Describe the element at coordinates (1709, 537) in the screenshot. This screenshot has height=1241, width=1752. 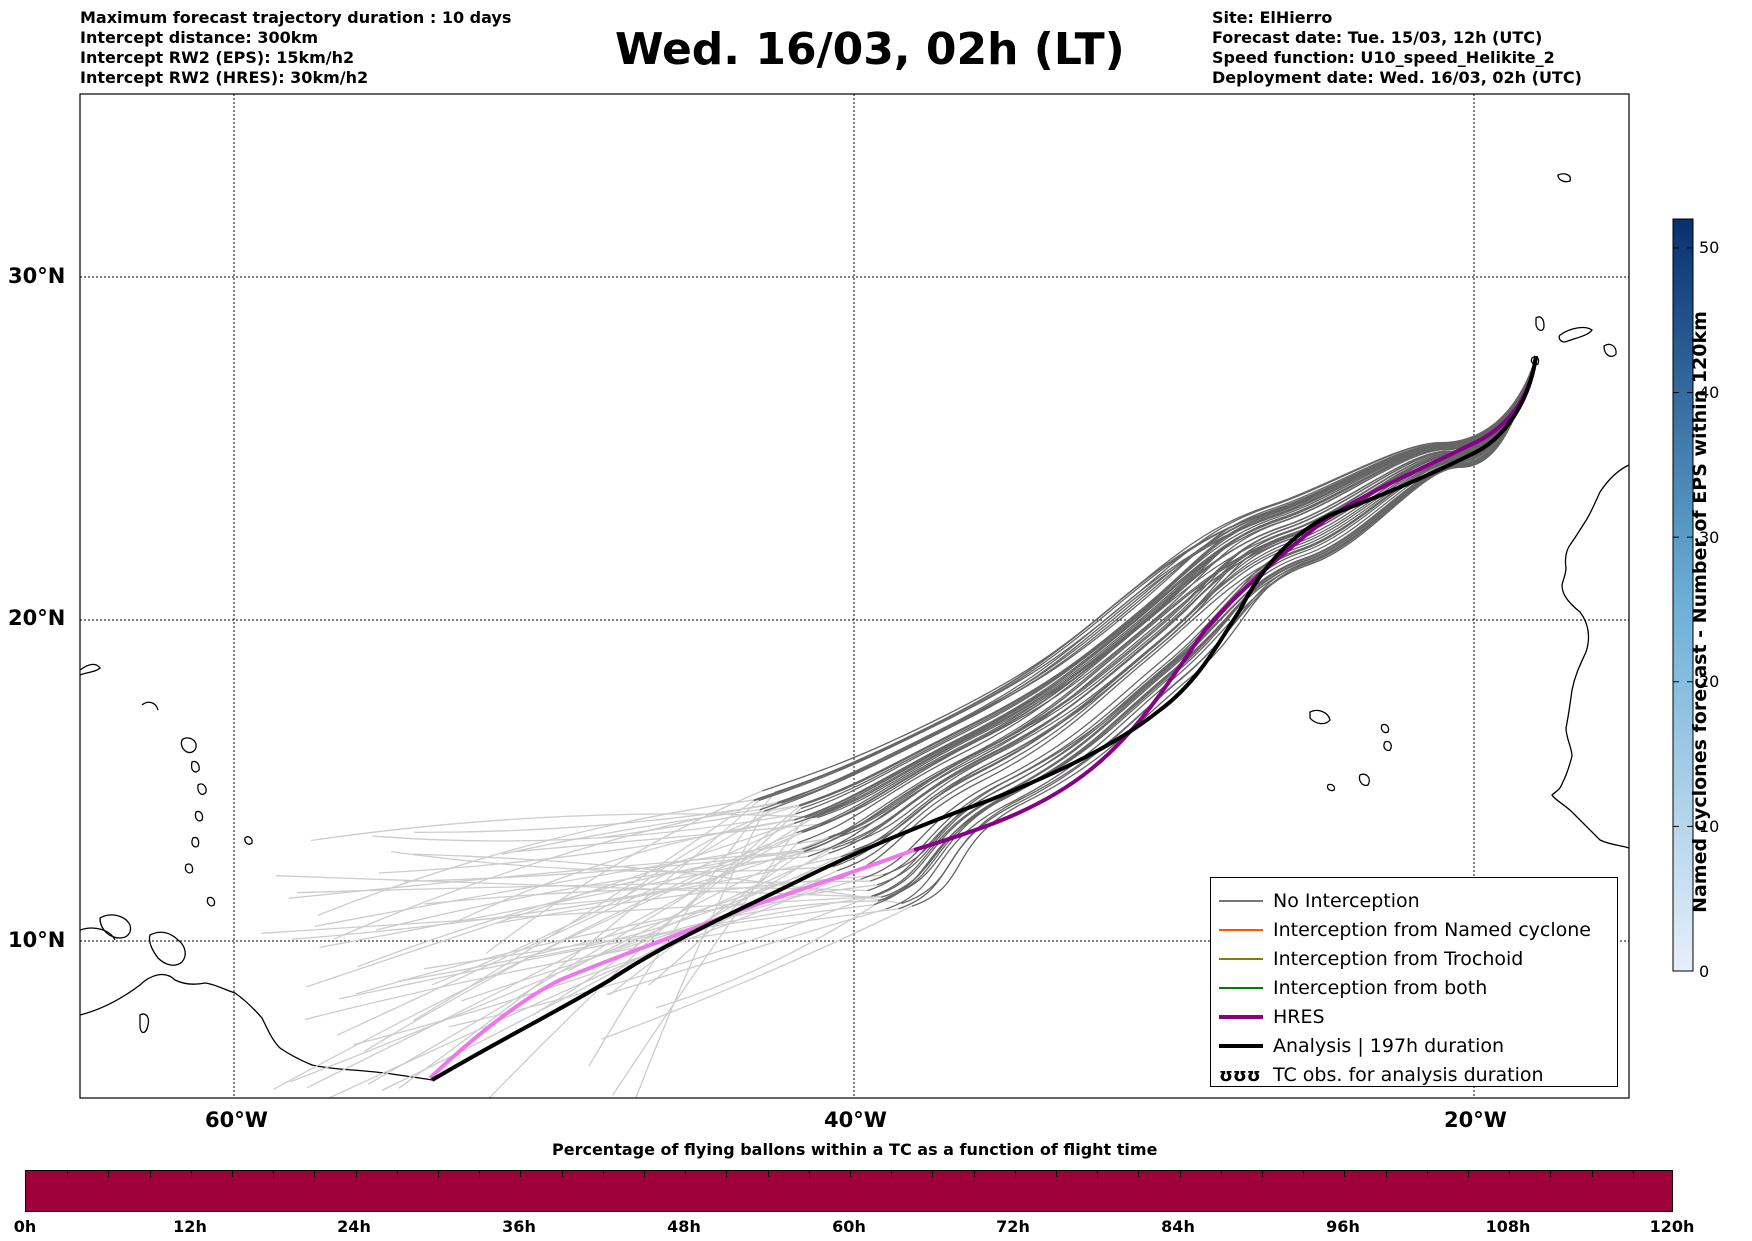
I see `colorbar-tick-label: 30` at that location.